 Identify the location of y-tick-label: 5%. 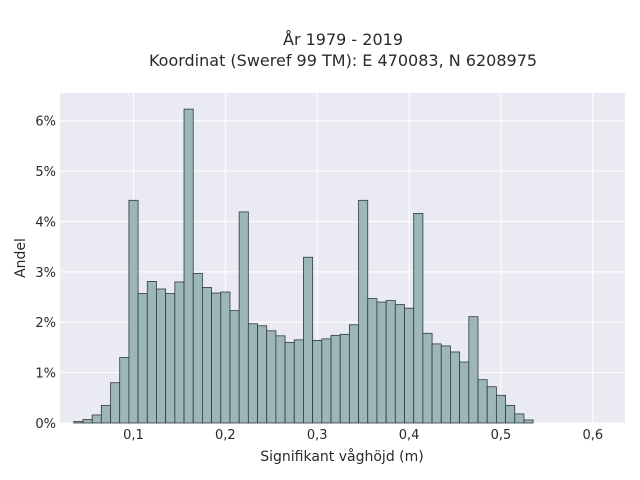
(45, 172).